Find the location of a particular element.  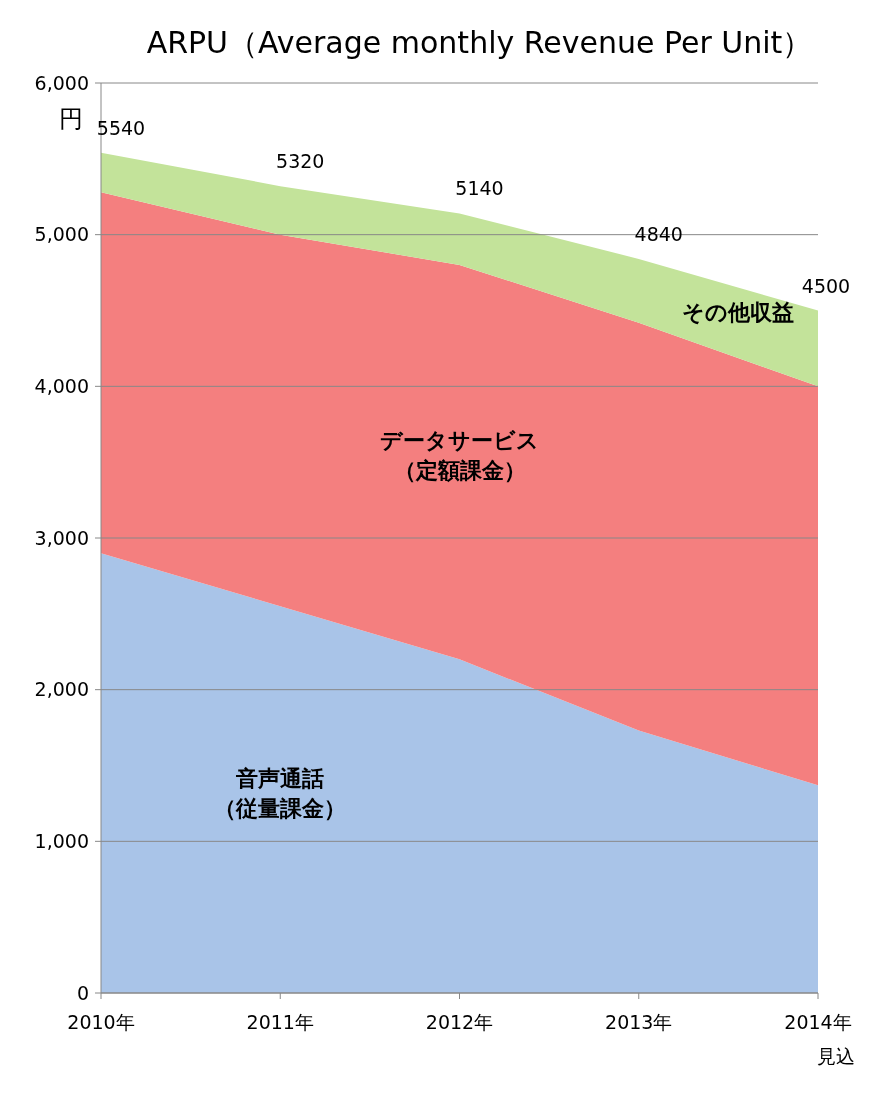

y-tick-label: 3,000 is located at coordinates (61, 537).